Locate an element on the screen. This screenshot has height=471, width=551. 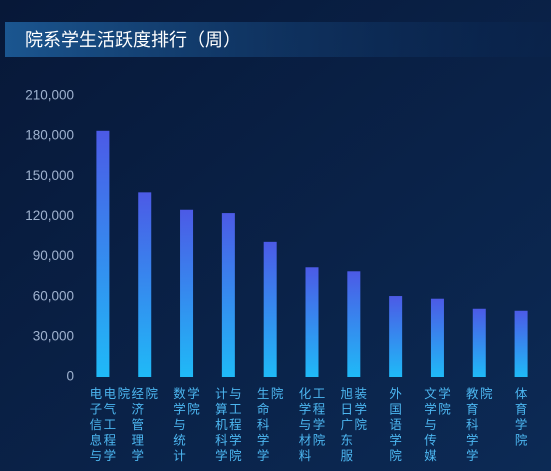
x-tick-label: 外国语学院 is located at coordinates (395, 424).